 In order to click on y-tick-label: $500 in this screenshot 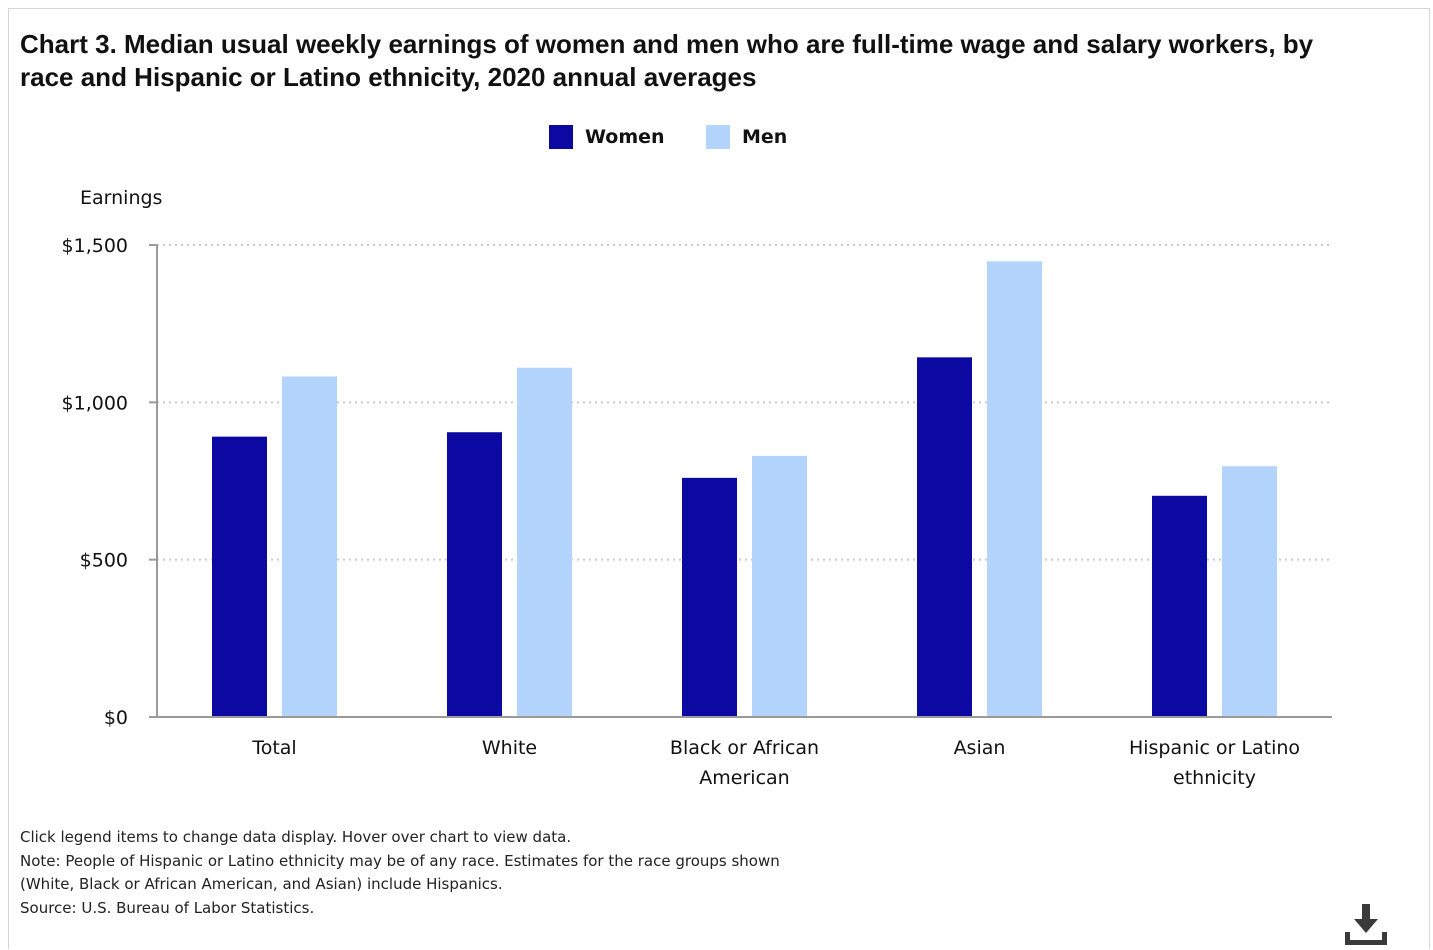, I will do `click(104, 561)`.